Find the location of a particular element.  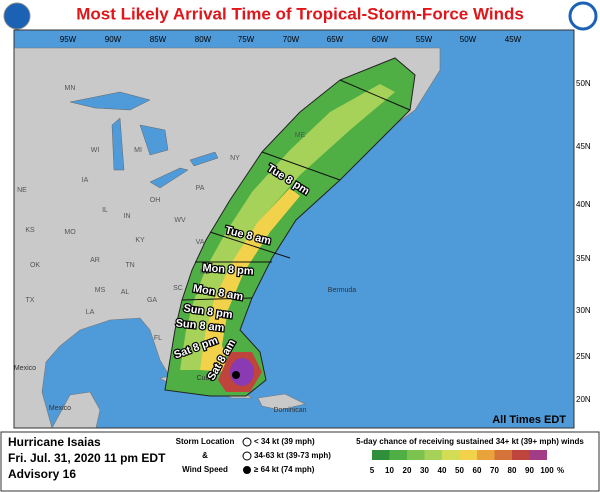

state-label: AL is located at coordinates (125, 292).